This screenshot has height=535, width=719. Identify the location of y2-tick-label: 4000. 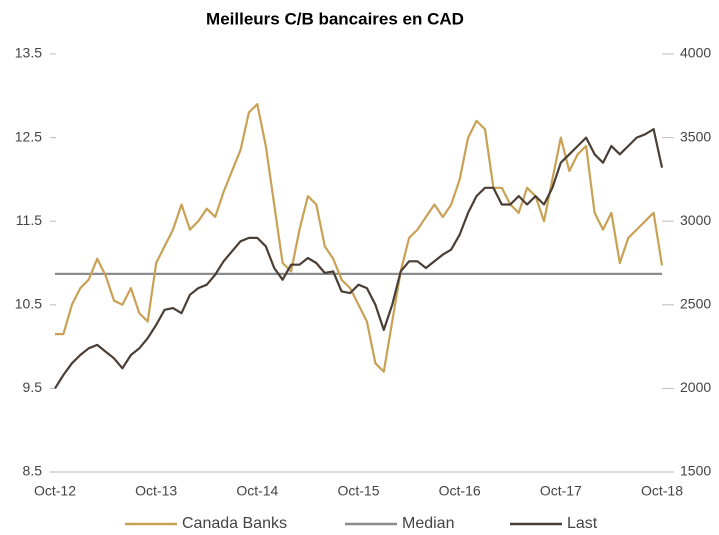
(695, 53).